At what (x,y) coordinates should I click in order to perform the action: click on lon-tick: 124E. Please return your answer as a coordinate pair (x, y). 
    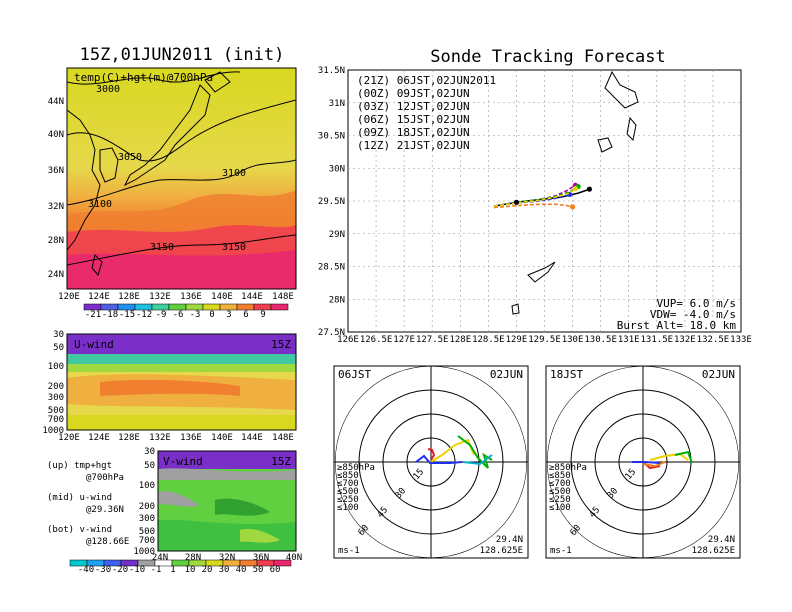
    Looking at the image, I should click on (99, 438).